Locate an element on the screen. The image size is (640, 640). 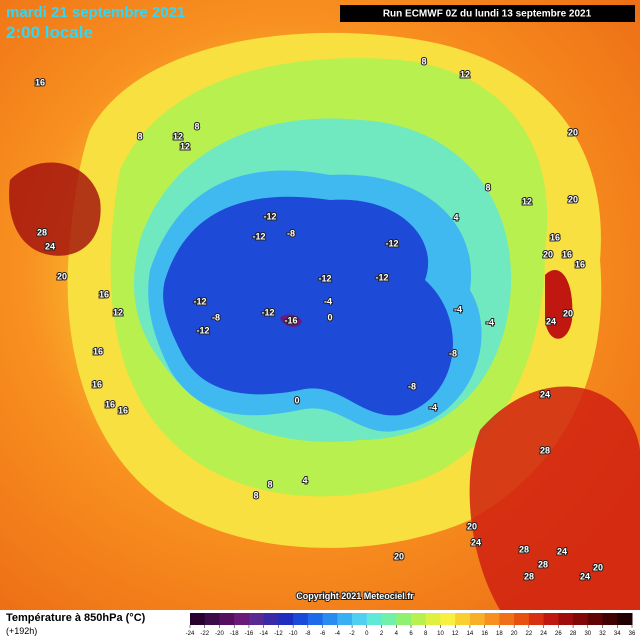
colorbar-label: -20 is located at coordinates (219, 634).